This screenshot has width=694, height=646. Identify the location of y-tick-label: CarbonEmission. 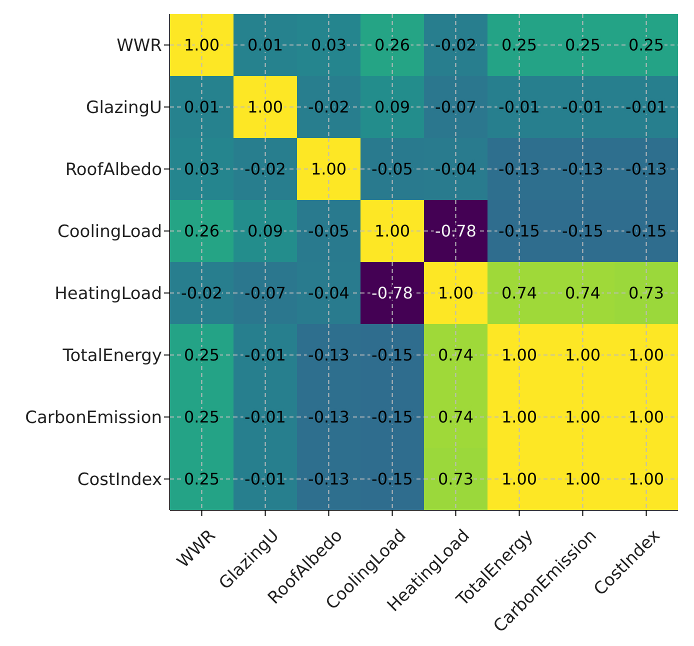
(93, 418).